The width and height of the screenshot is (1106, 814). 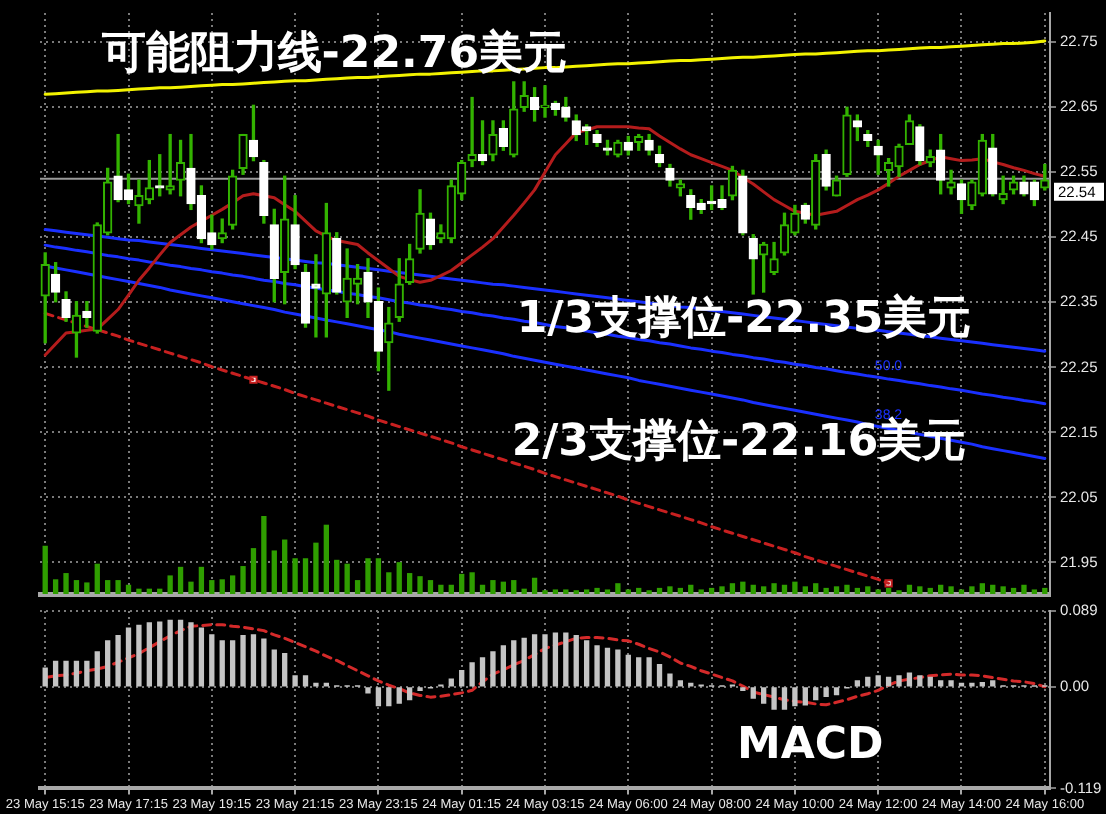 What do you see at coordinates (545, 665) in the screenshot?
I see `line-series` at bounding box center [545, 665].